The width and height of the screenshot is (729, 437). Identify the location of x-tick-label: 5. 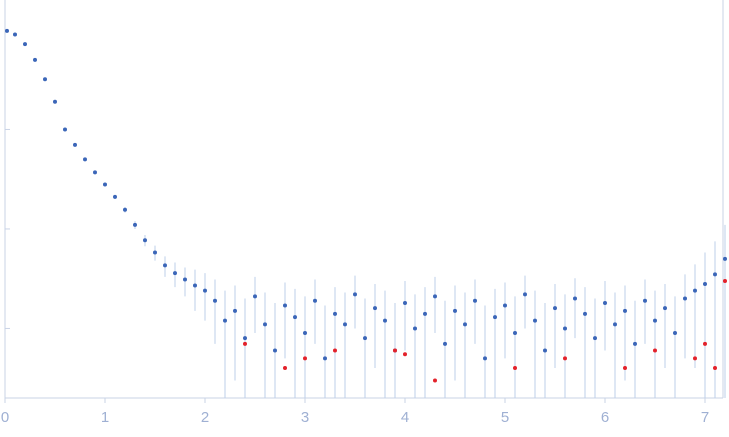
(505, 417).